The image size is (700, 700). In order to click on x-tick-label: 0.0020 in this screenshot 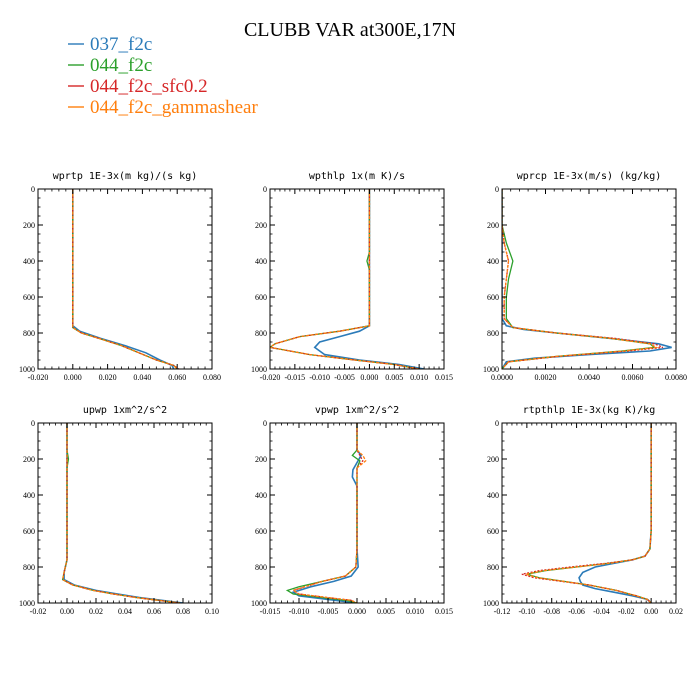, I will do `click(546, 377)`.